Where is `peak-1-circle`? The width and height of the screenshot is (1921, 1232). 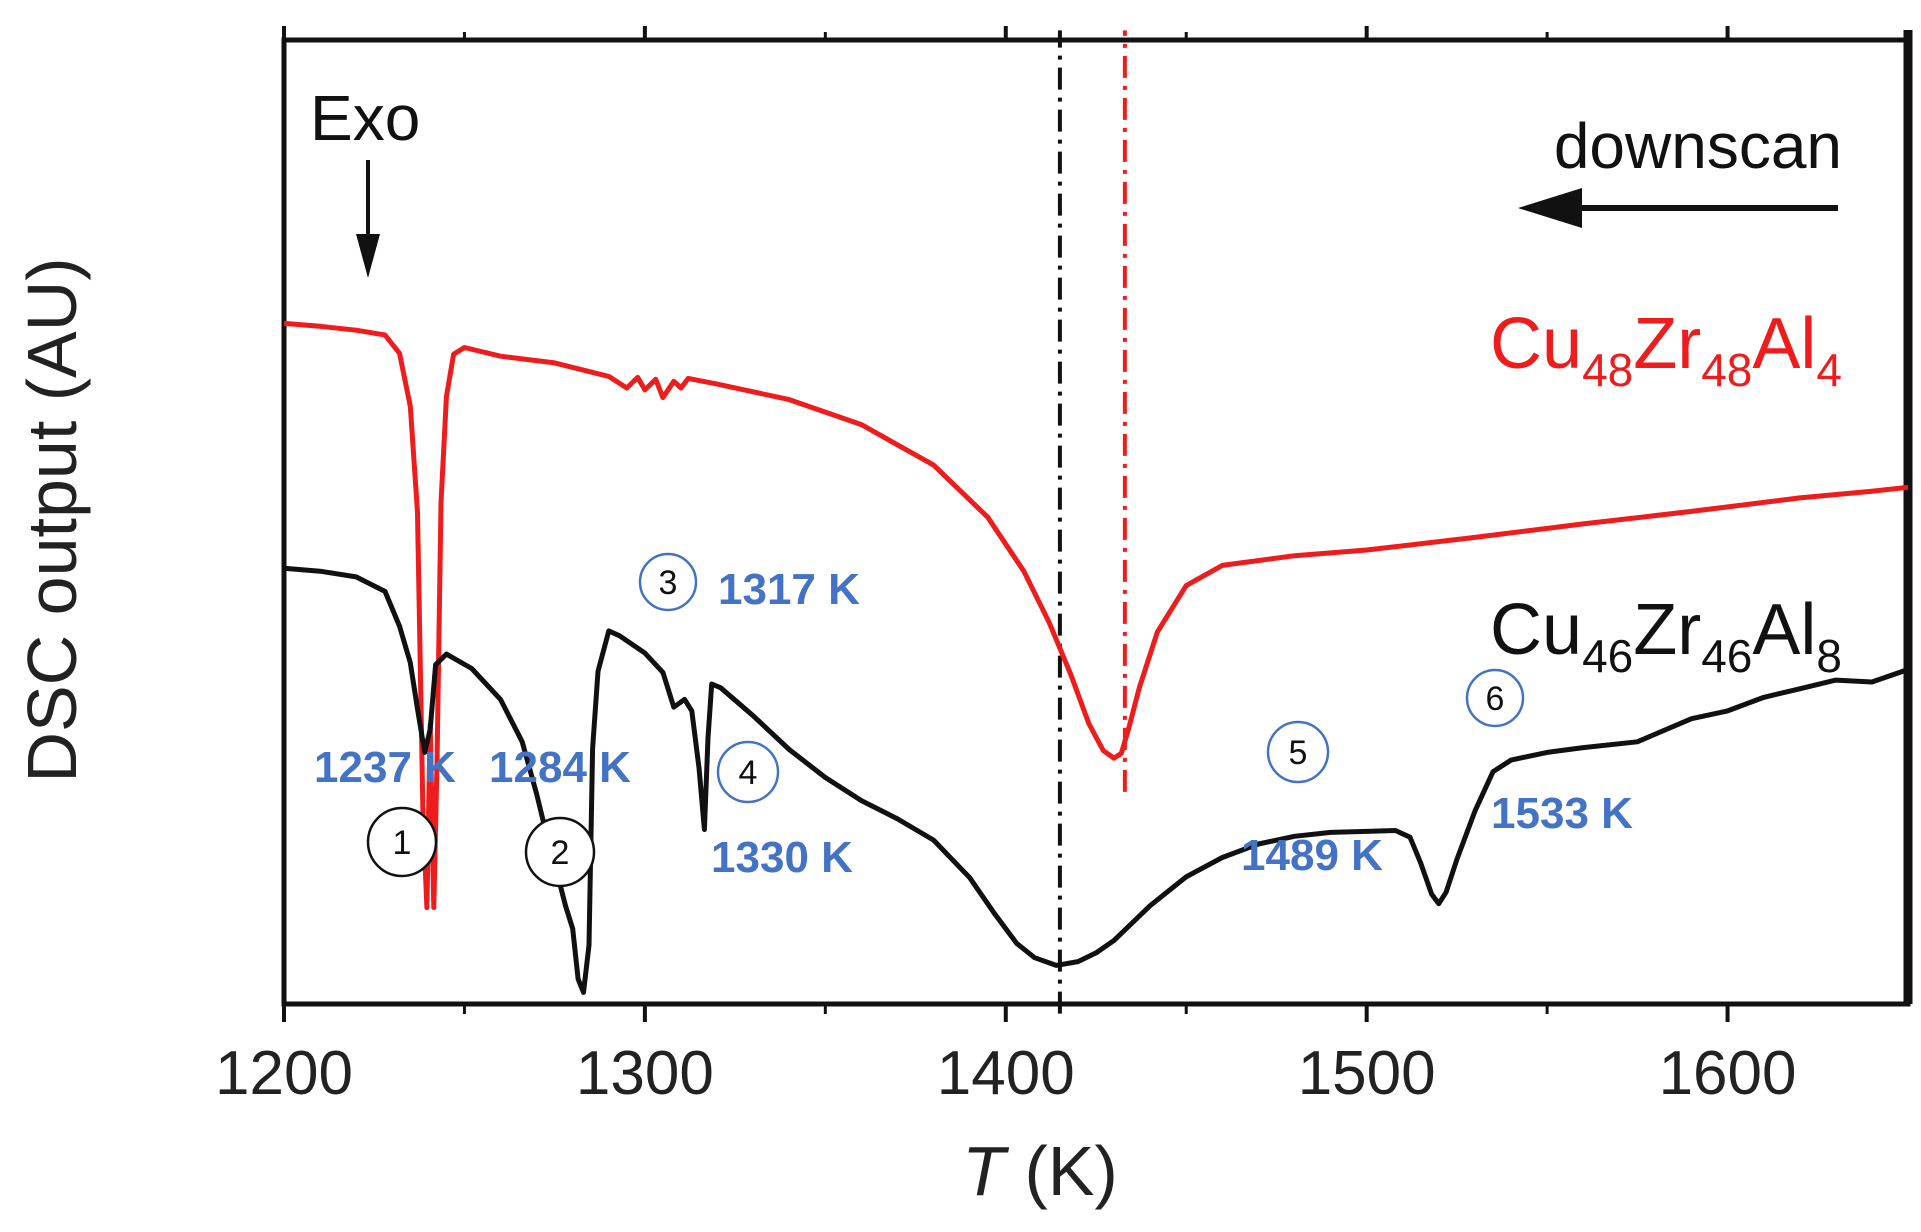
peak-1-circle is located at coordinates (402, 842).